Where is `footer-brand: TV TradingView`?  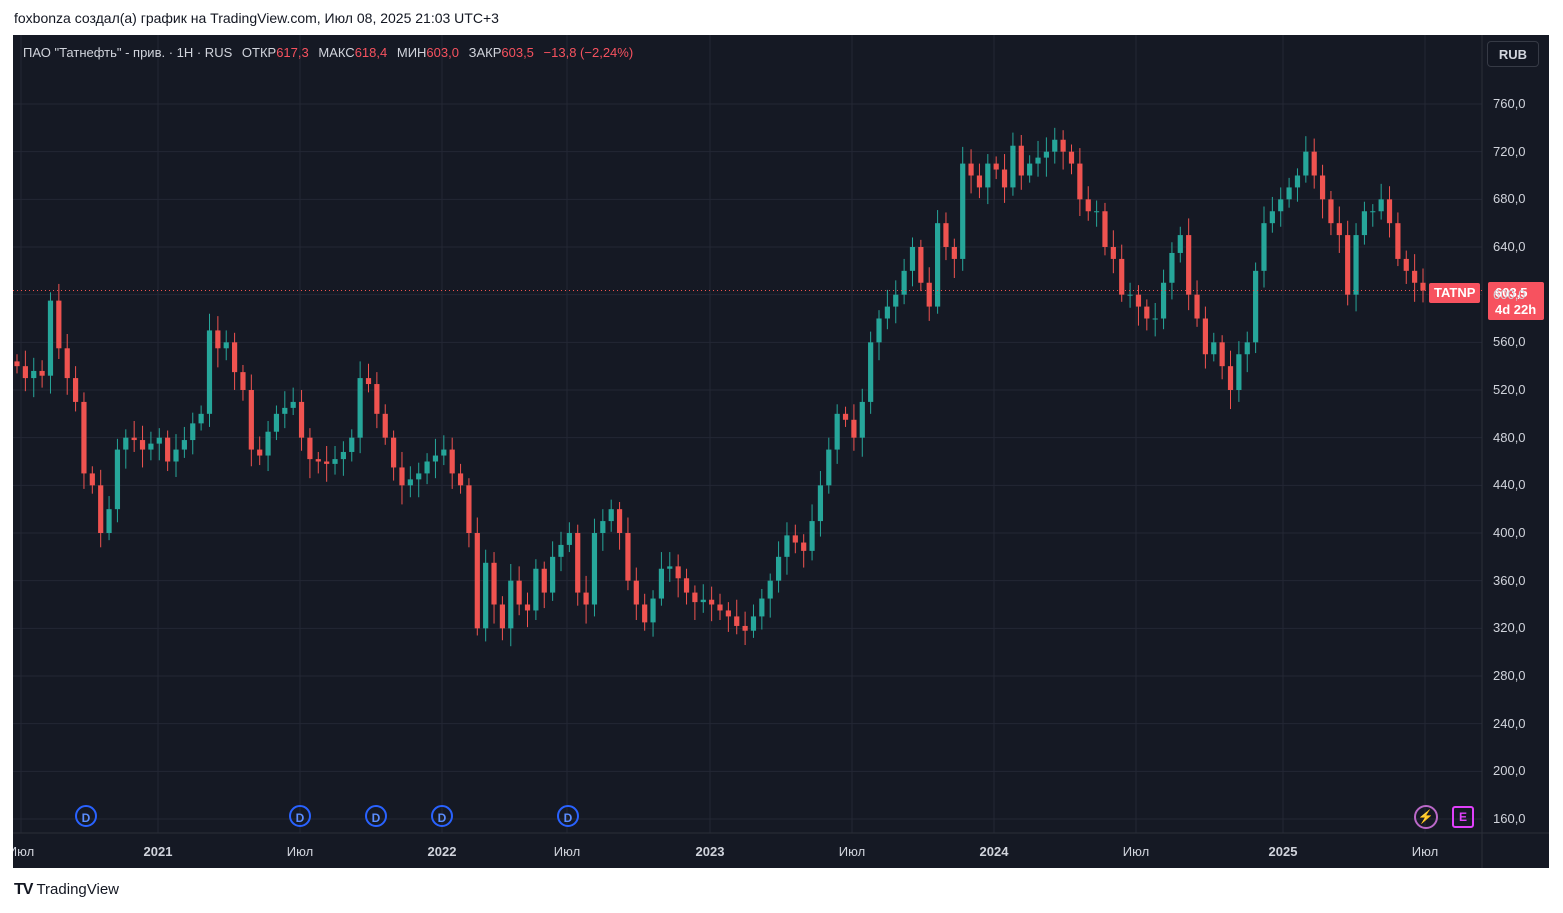
footer-brand: TV TradingView is located at coordinates (66, 890).